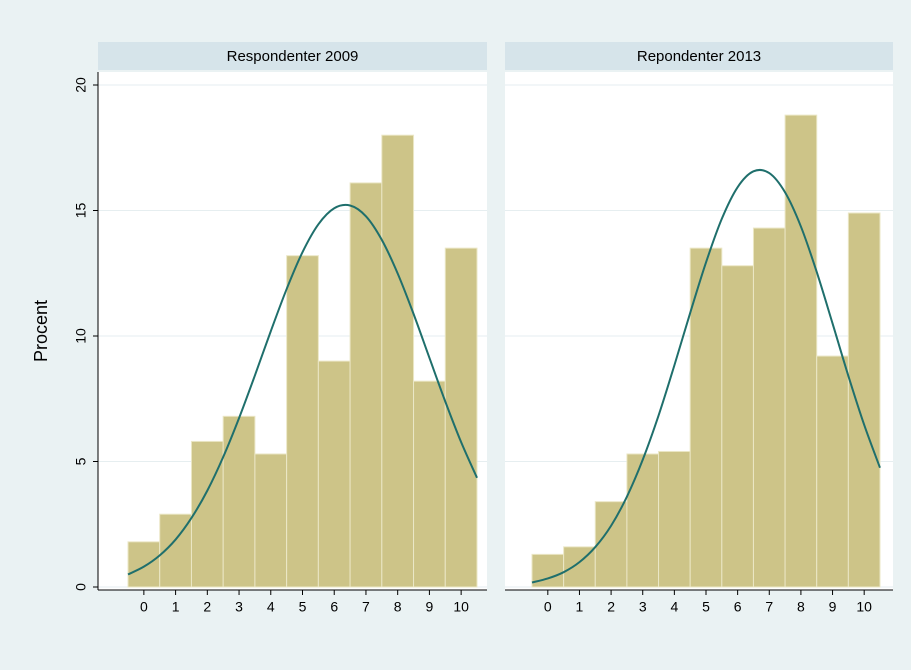 This screenshot has height=670, width=911. Describe the element at coordinates (81, 336) in the screenshot. I see `y-tick-label: 10` at that location.